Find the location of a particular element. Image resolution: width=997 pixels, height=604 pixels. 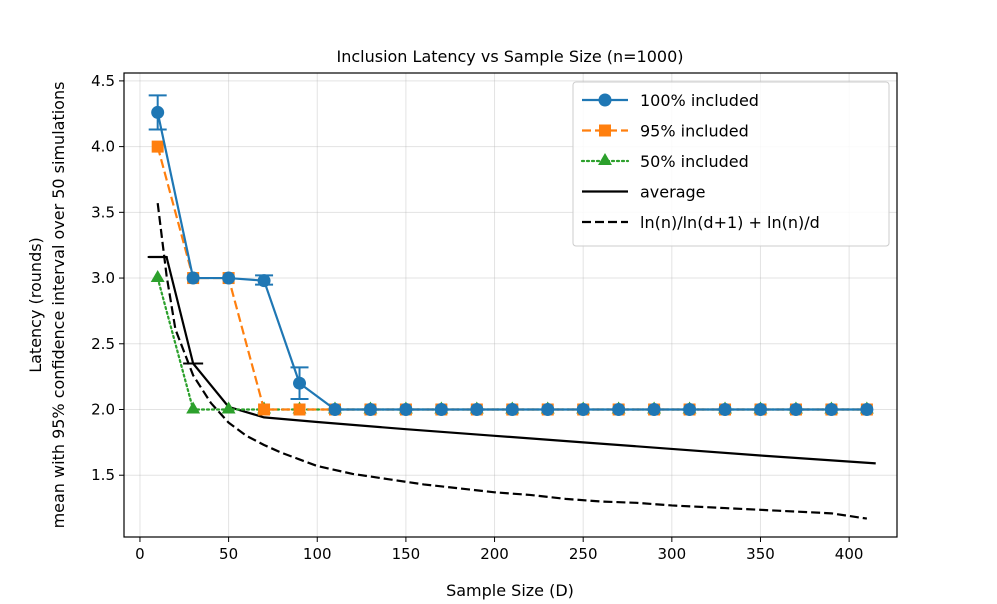

legend-item: 95% included is located at coordinates (665, 131).